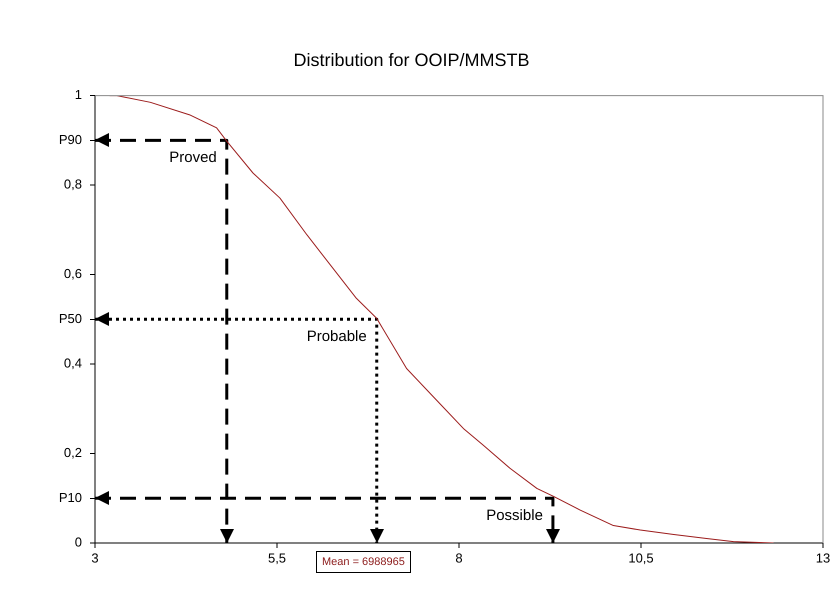  I want to click on y-tick-label: 0,4, so click(73, 363).